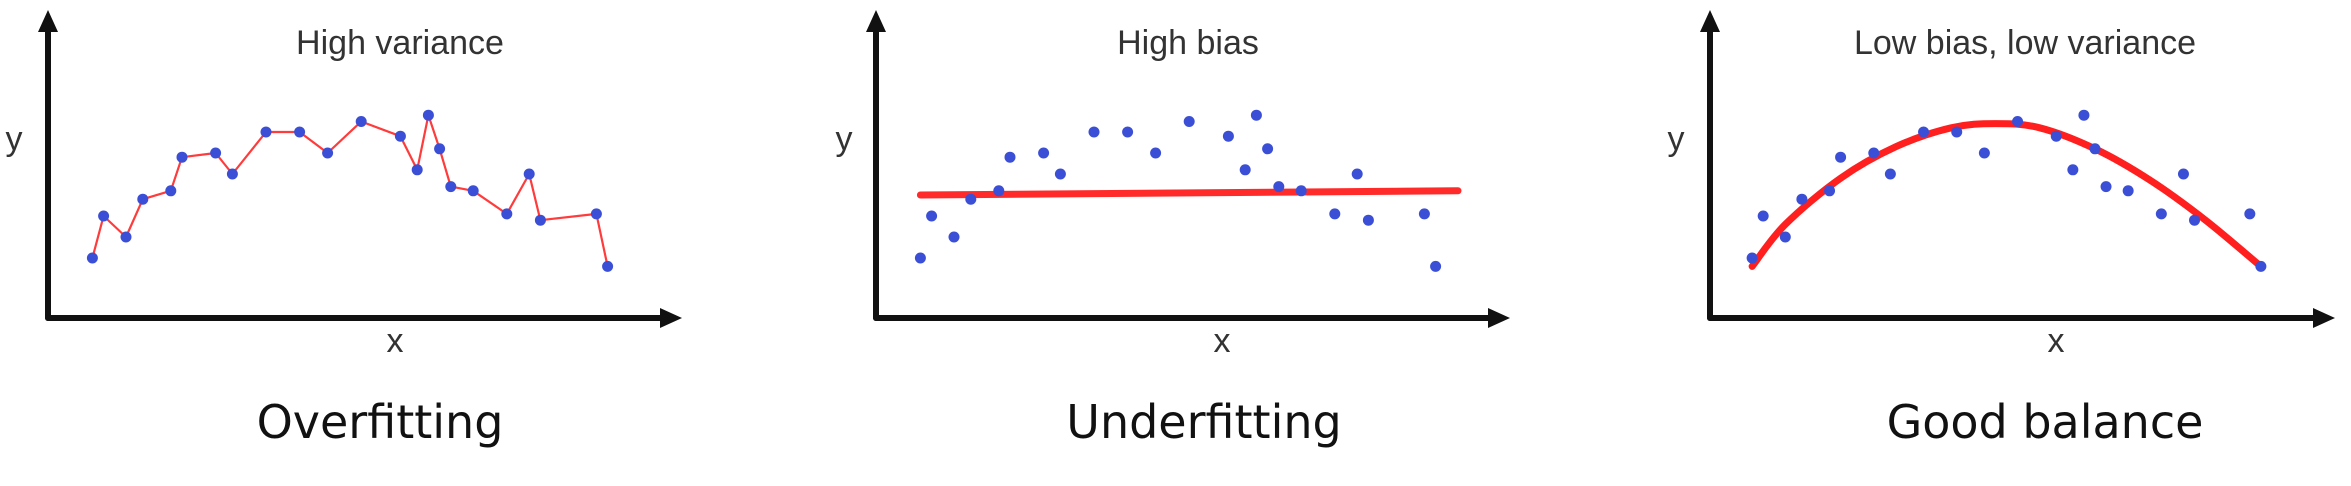 This screenshot has height=486, width=2351. What do you see at coordinates (2025, 43) in the screenshot?
I see `panel-title: Low bias, low variance` at bounding box center [2025, 43].